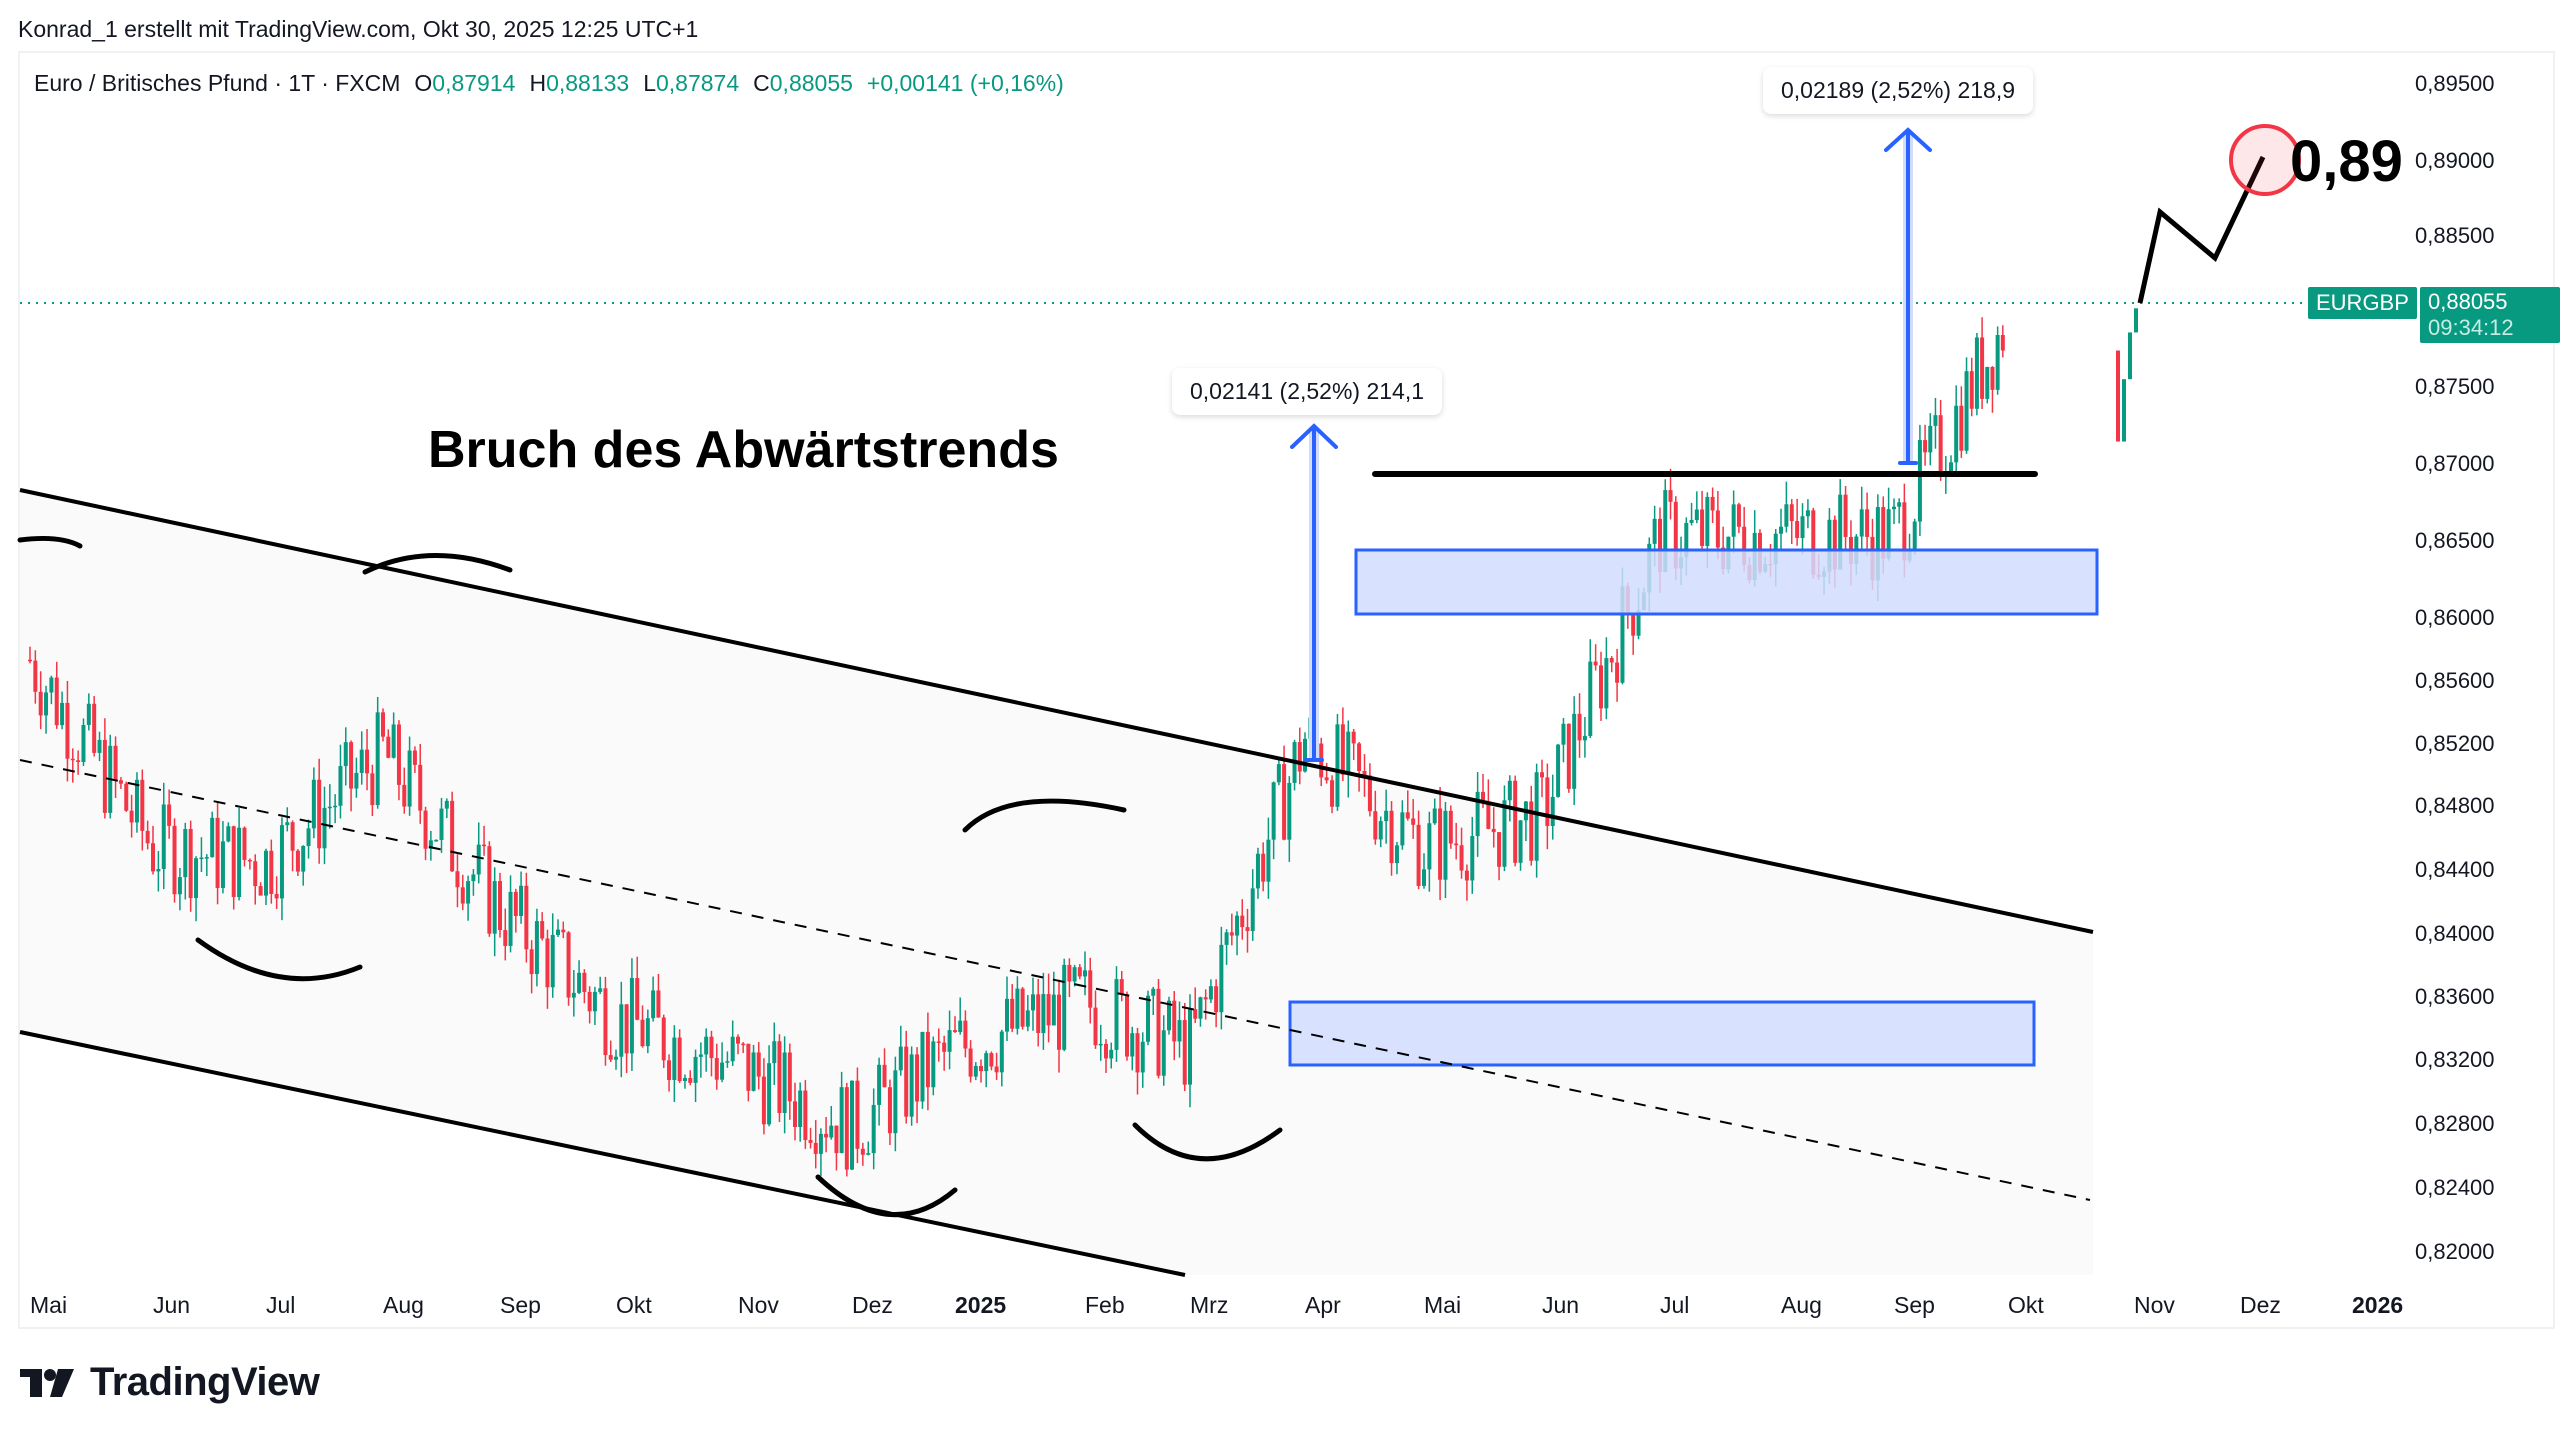  I want to click on tradingview-logo: TradingView, so click(170, 1382).